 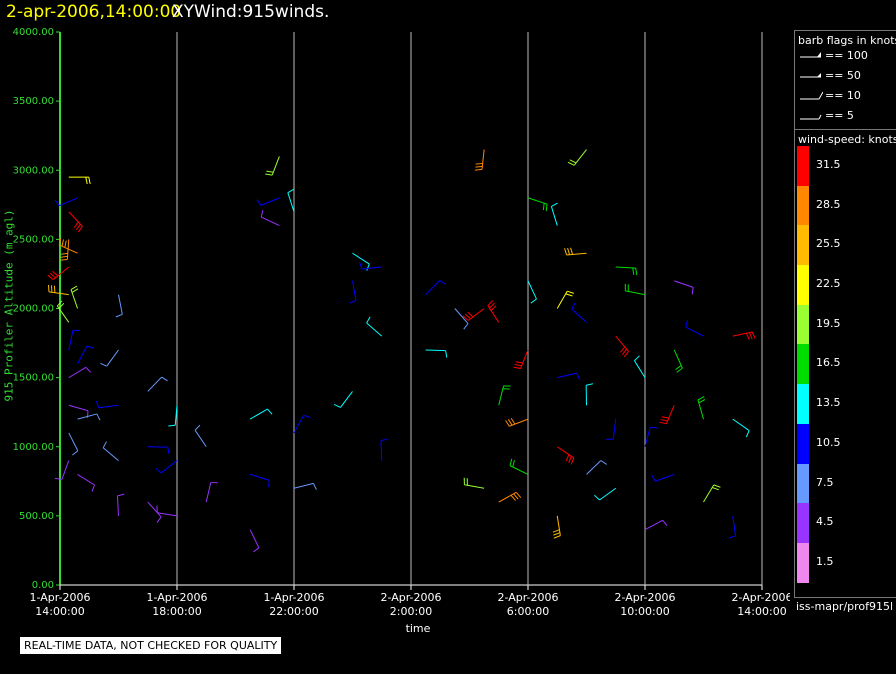 What do you see at coordinates (845, 523) in the screenshot?
I see `scale-row: 4.5` at bounding box center [845, 523].